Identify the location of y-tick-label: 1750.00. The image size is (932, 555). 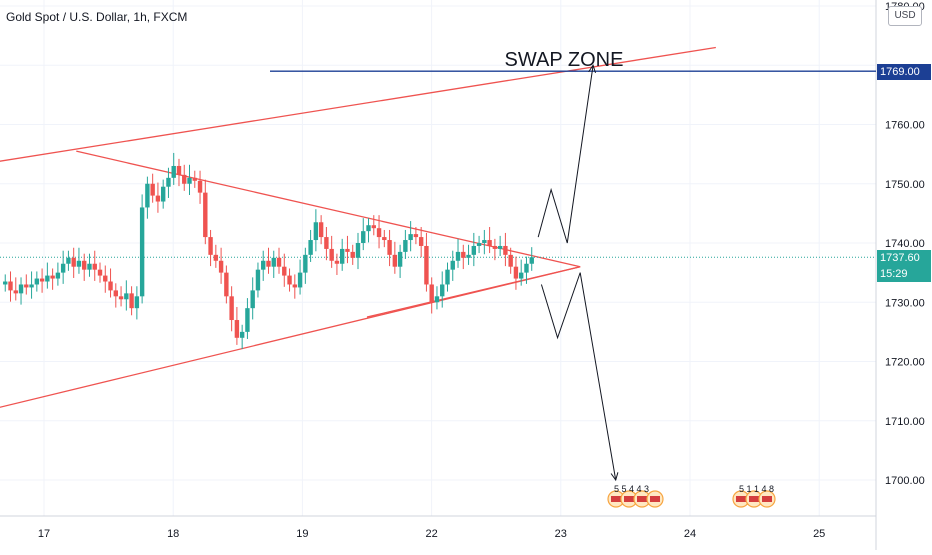
(905, 185).